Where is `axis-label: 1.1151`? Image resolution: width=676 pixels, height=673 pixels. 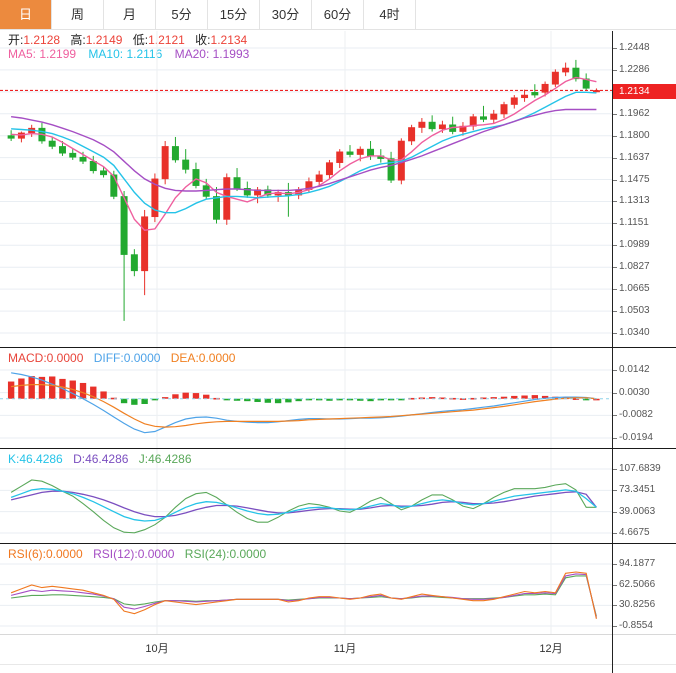
axis-label: 1.1151 is located at coordinates (634, 223).